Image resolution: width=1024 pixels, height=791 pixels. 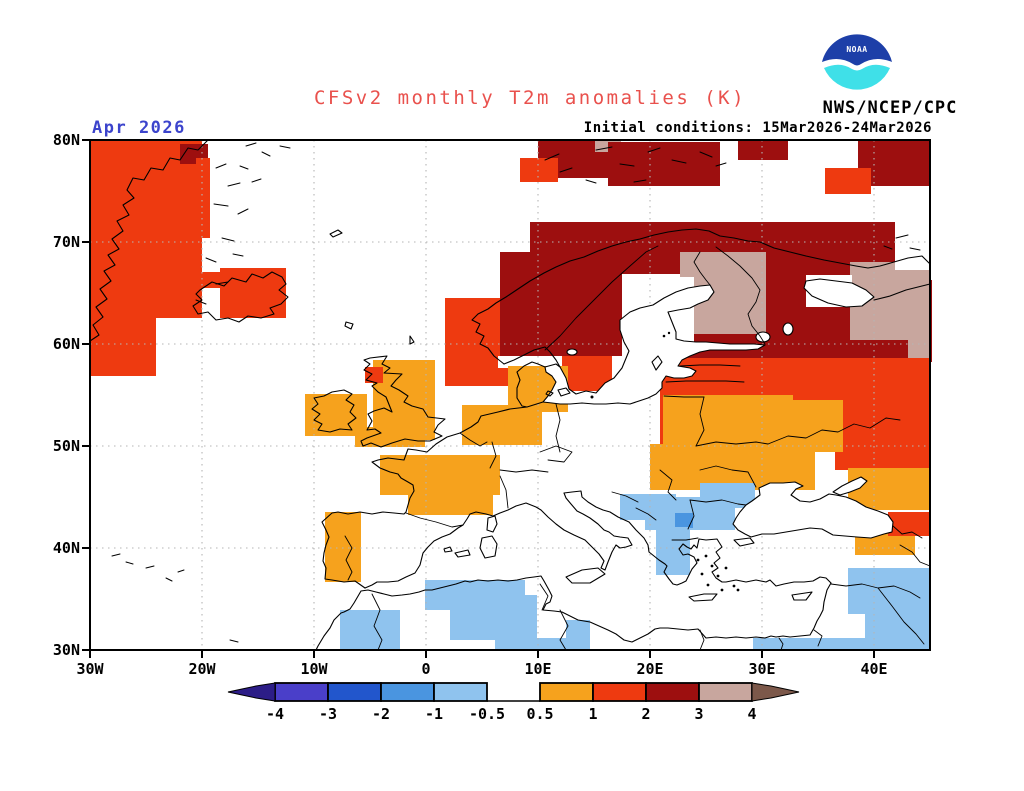 I want to click on coast-africa-levant, so click(x=573, y=613).